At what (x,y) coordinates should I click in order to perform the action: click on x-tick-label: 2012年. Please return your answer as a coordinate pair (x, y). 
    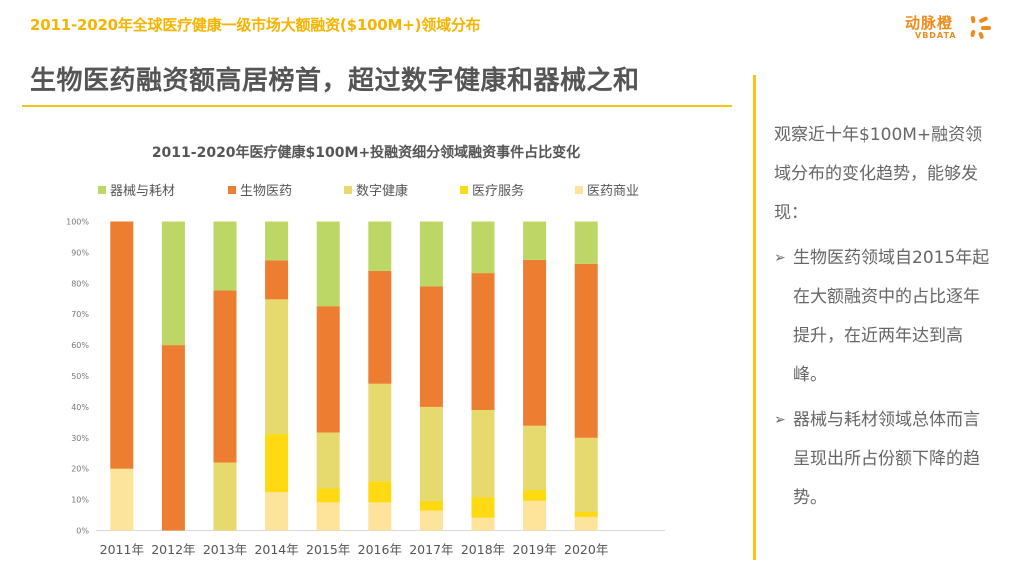
    Looking at the image, I should click on (173, 549).